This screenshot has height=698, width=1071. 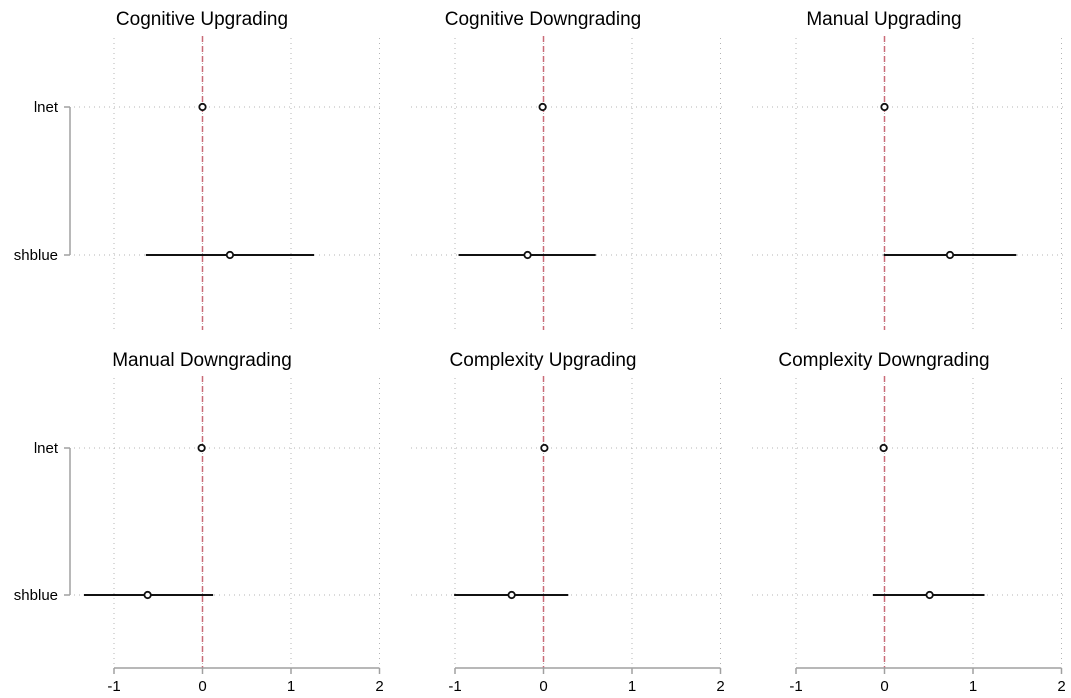 I want to click on panel-4-y-tick-label-lnet: lnet, so click(x=46, y=448).